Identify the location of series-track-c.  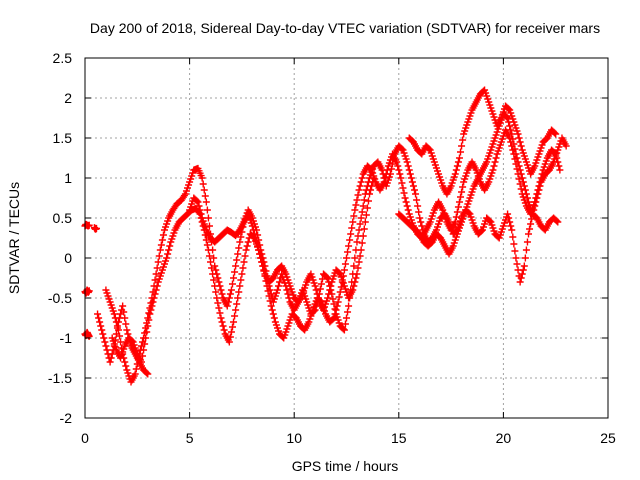
(87, 334).